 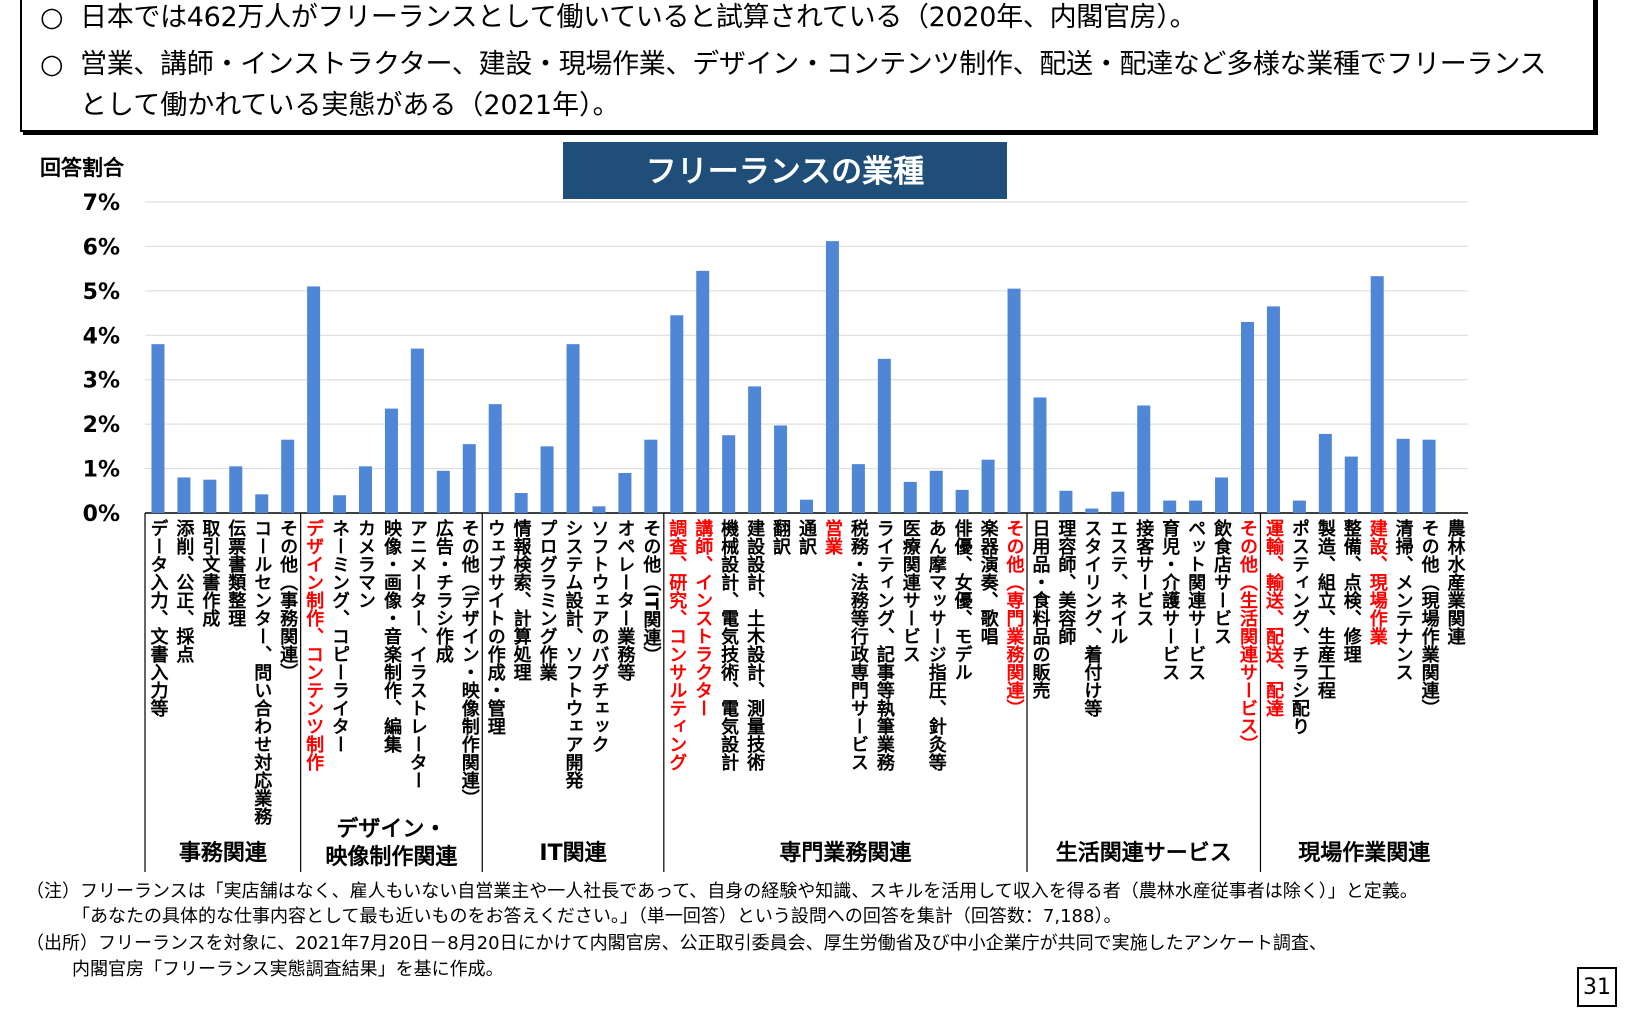 I want to click on category-label: ポスティング、チラシ配り, so click(x=1299, y=626).